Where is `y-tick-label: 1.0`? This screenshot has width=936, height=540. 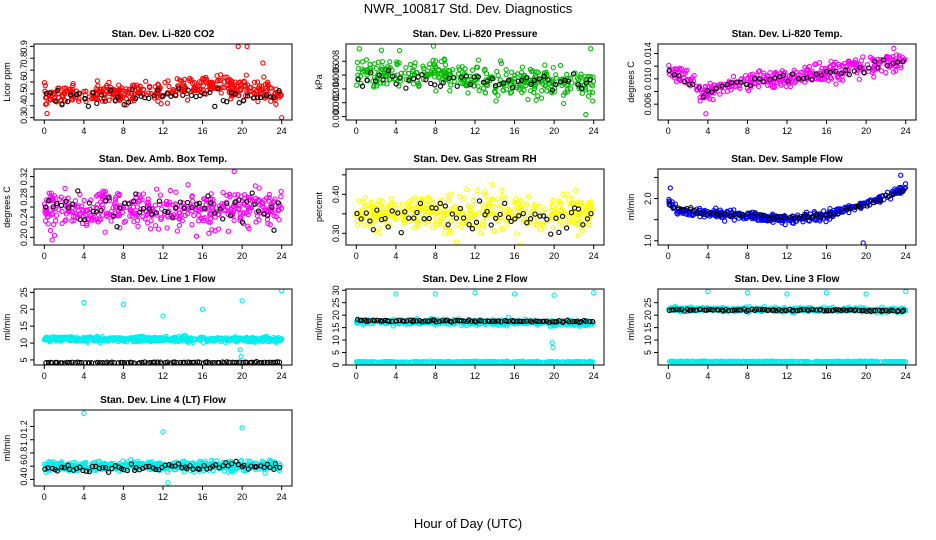 y-tick-label: 1.0 is located at coordinates (648, 241).